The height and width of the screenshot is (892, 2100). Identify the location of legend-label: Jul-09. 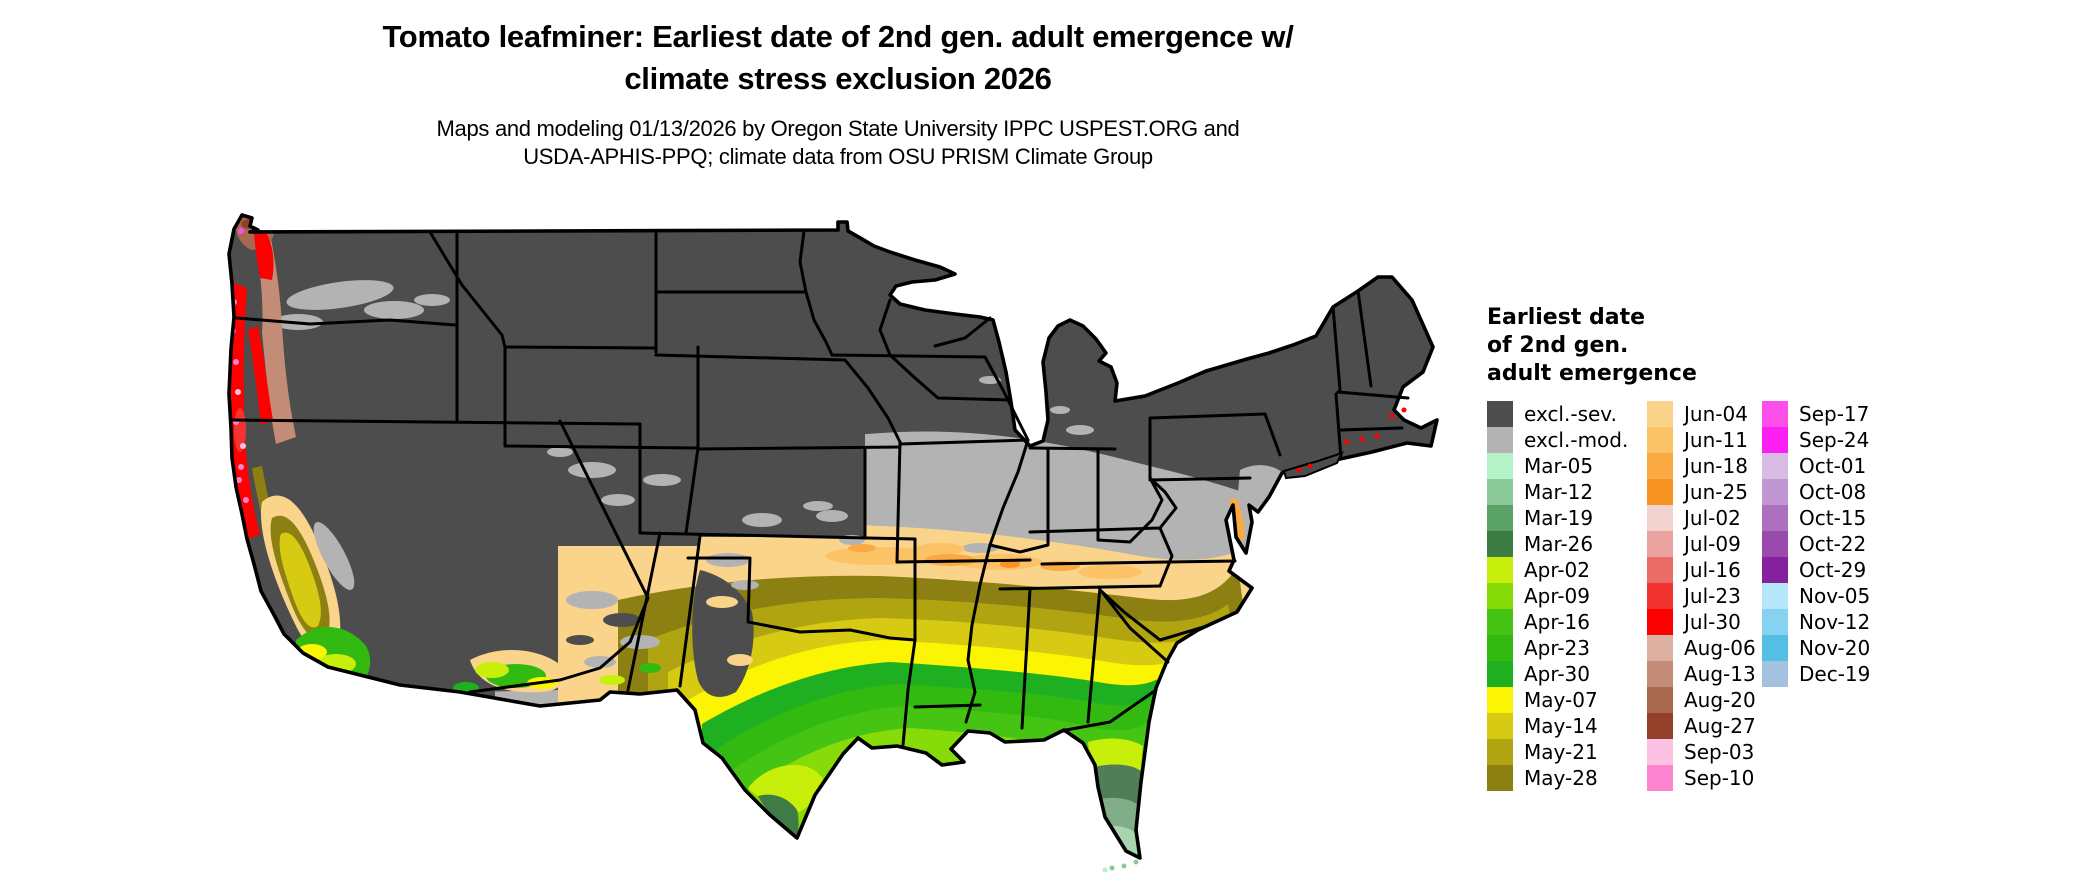
(1712, 544).